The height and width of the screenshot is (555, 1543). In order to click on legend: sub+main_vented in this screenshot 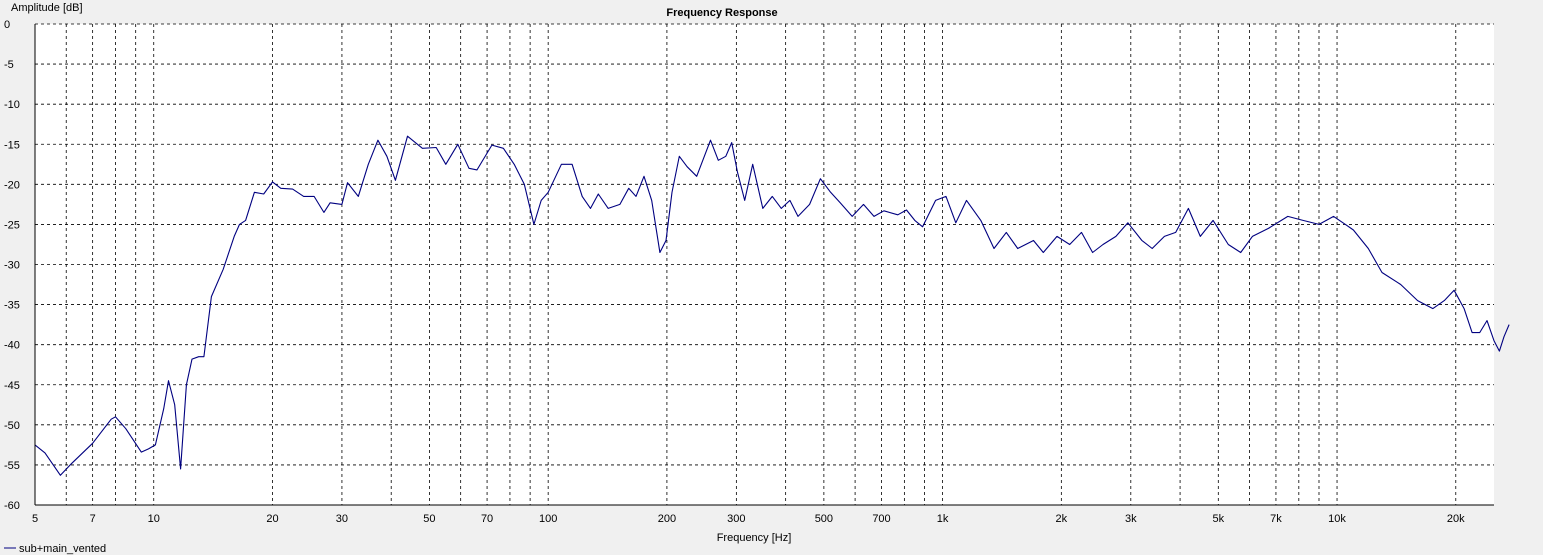, I will do `click(55, 549)`.